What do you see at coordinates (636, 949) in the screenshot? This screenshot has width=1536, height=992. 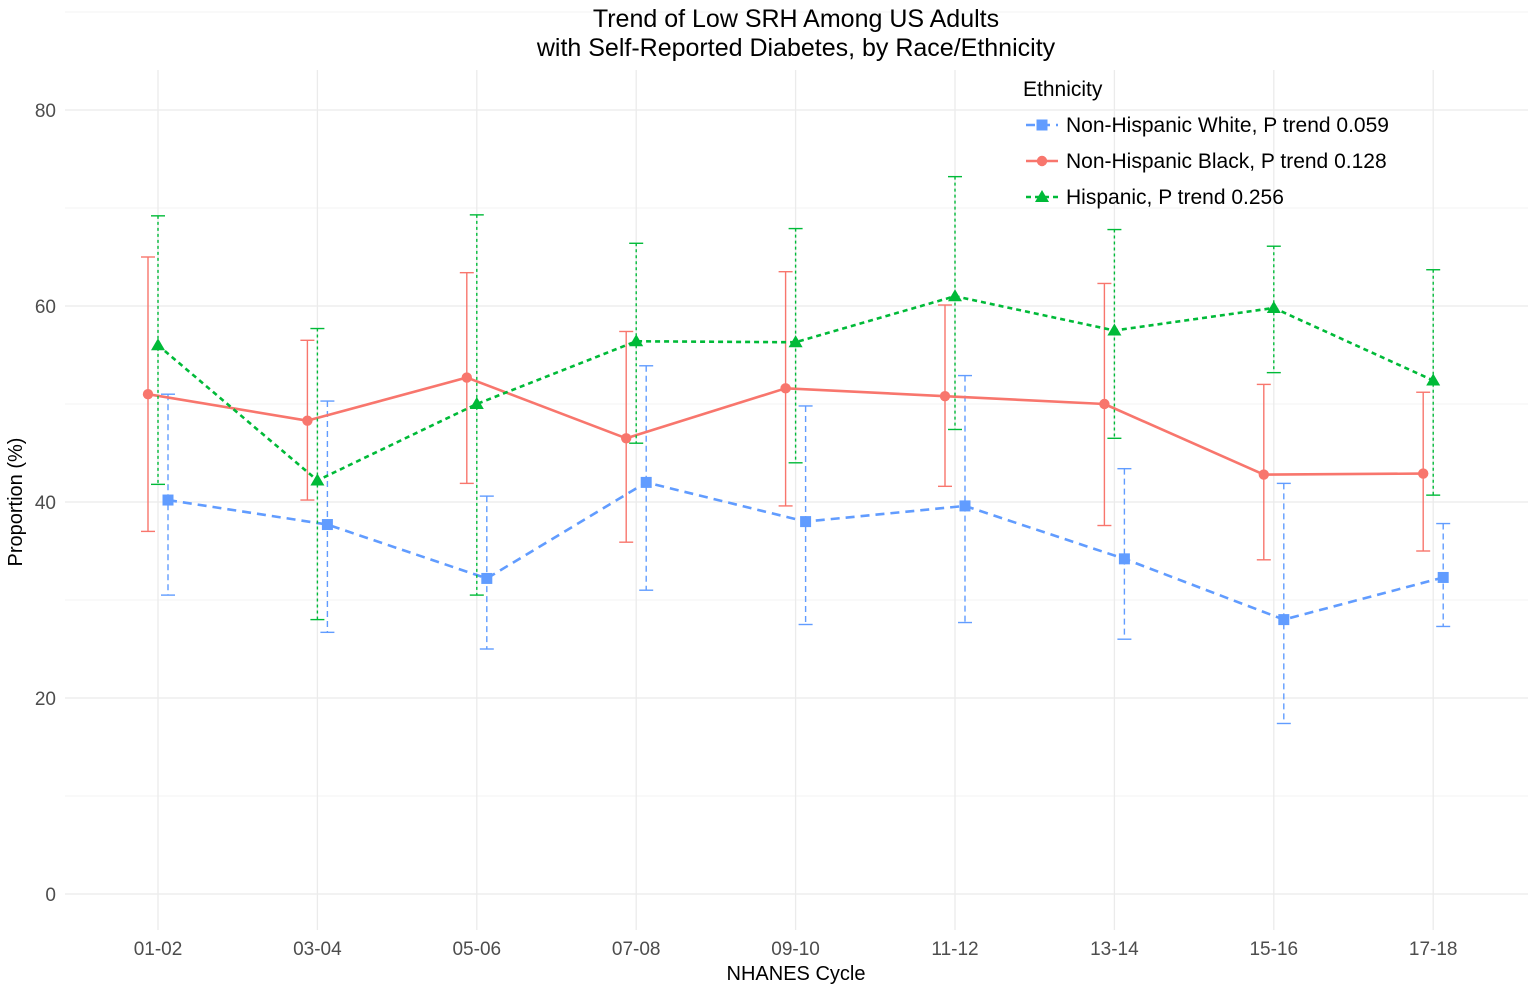 I see `x-tick-label: 07-08` at bounding box center [636, 949].